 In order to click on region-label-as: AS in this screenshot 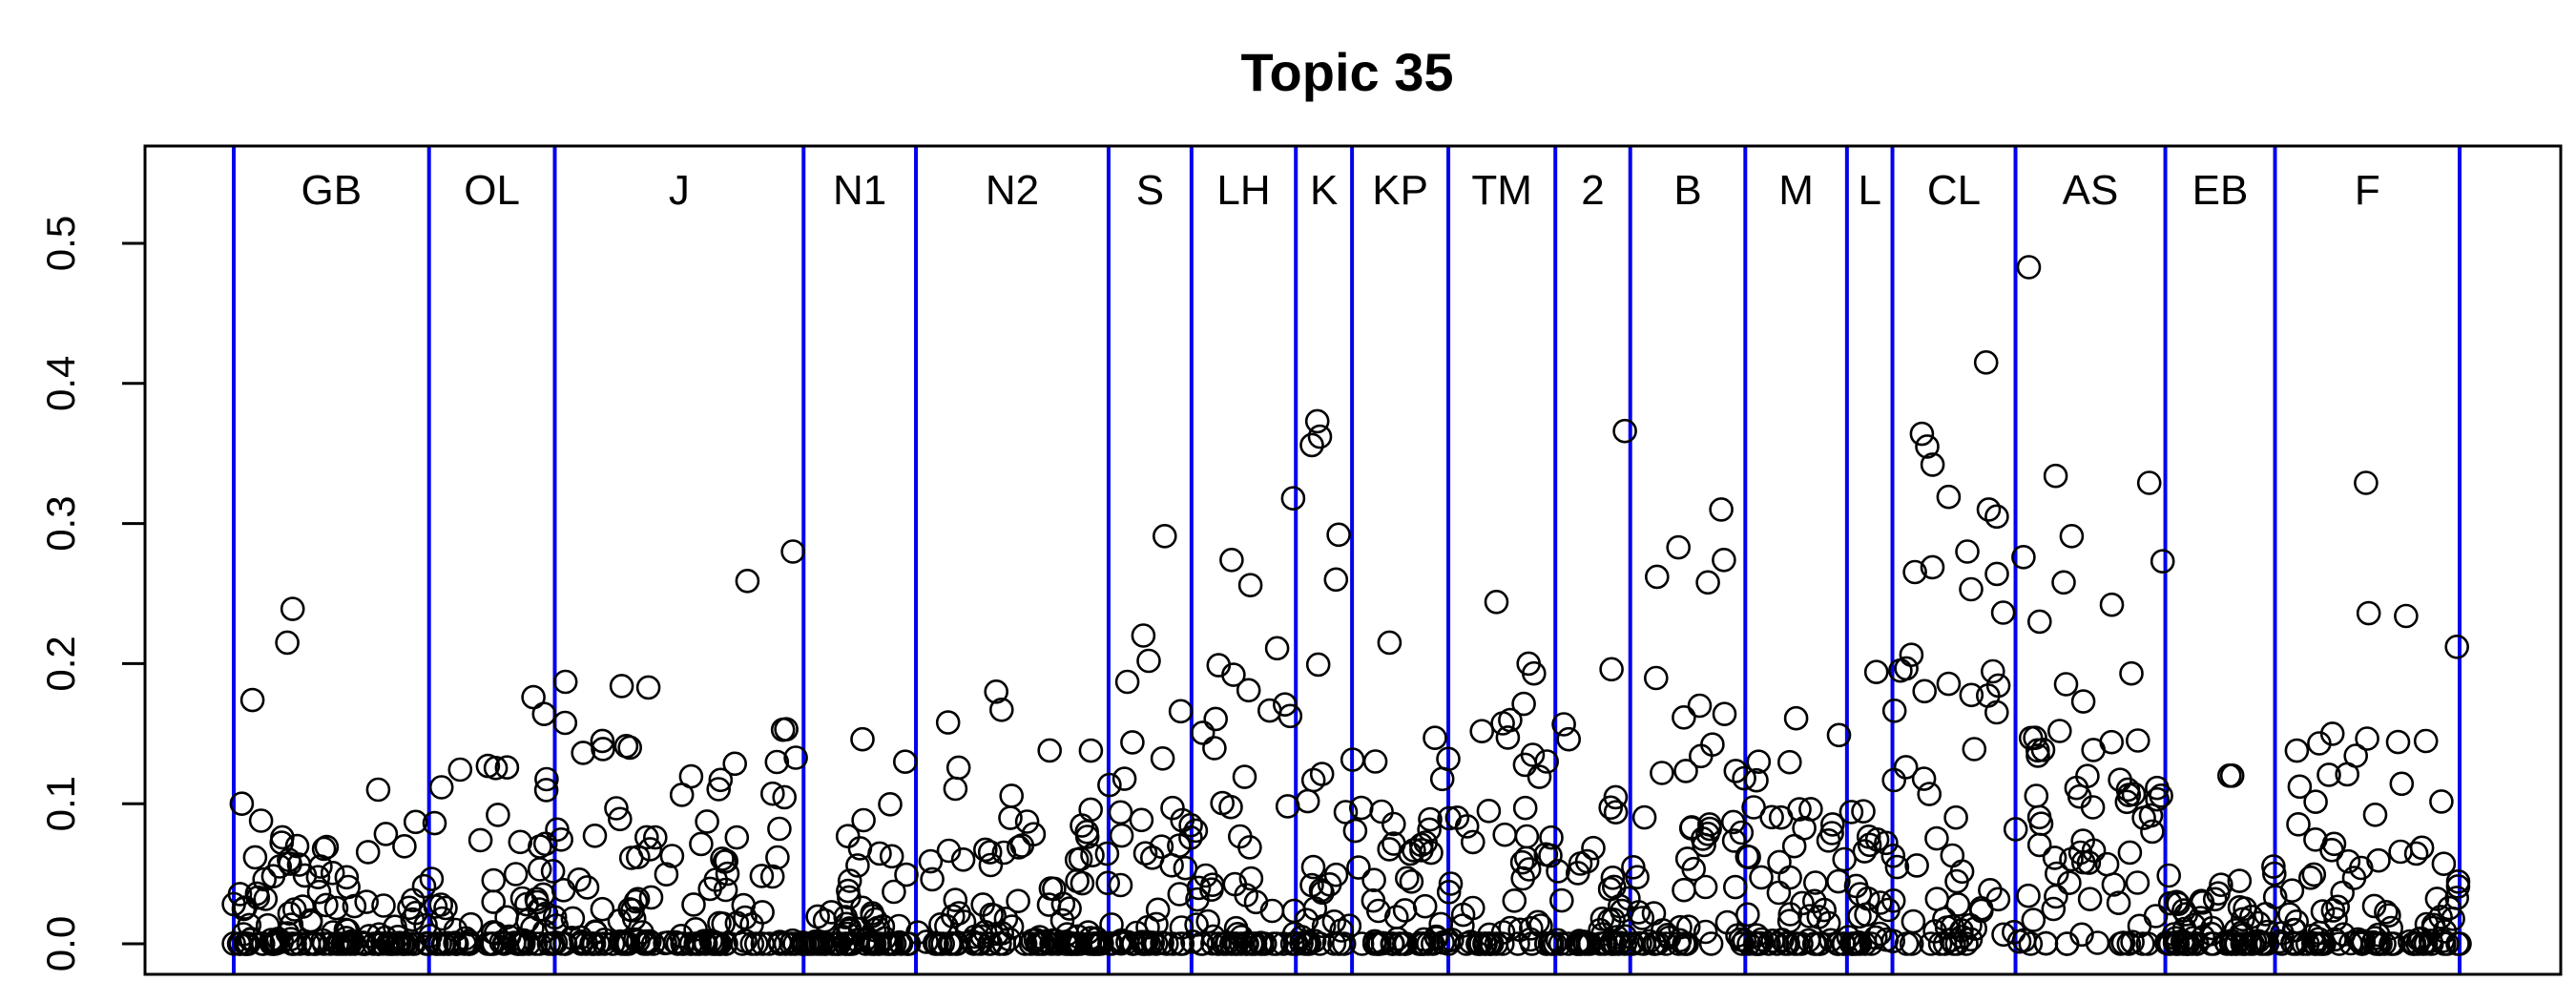, I will do `click(2091, 190)`.